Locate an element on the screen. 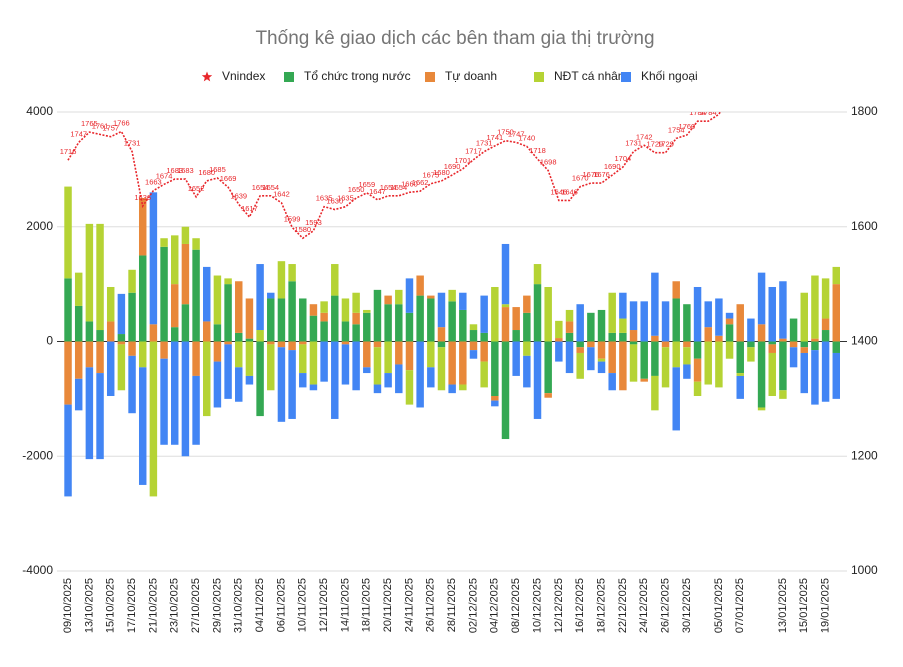  data-label: 1747 is located at coordinates (516, 133).